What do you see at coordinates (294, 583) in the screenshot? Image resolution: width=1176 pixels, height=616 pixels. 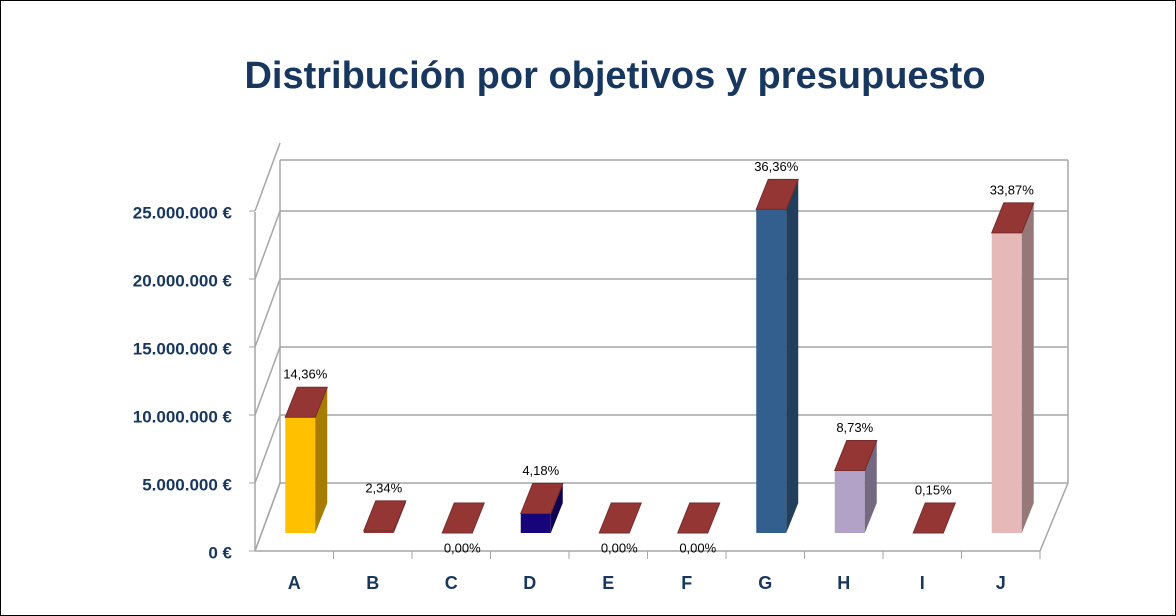 I see `x-tick-label: A` at bounding box center [294, 583].